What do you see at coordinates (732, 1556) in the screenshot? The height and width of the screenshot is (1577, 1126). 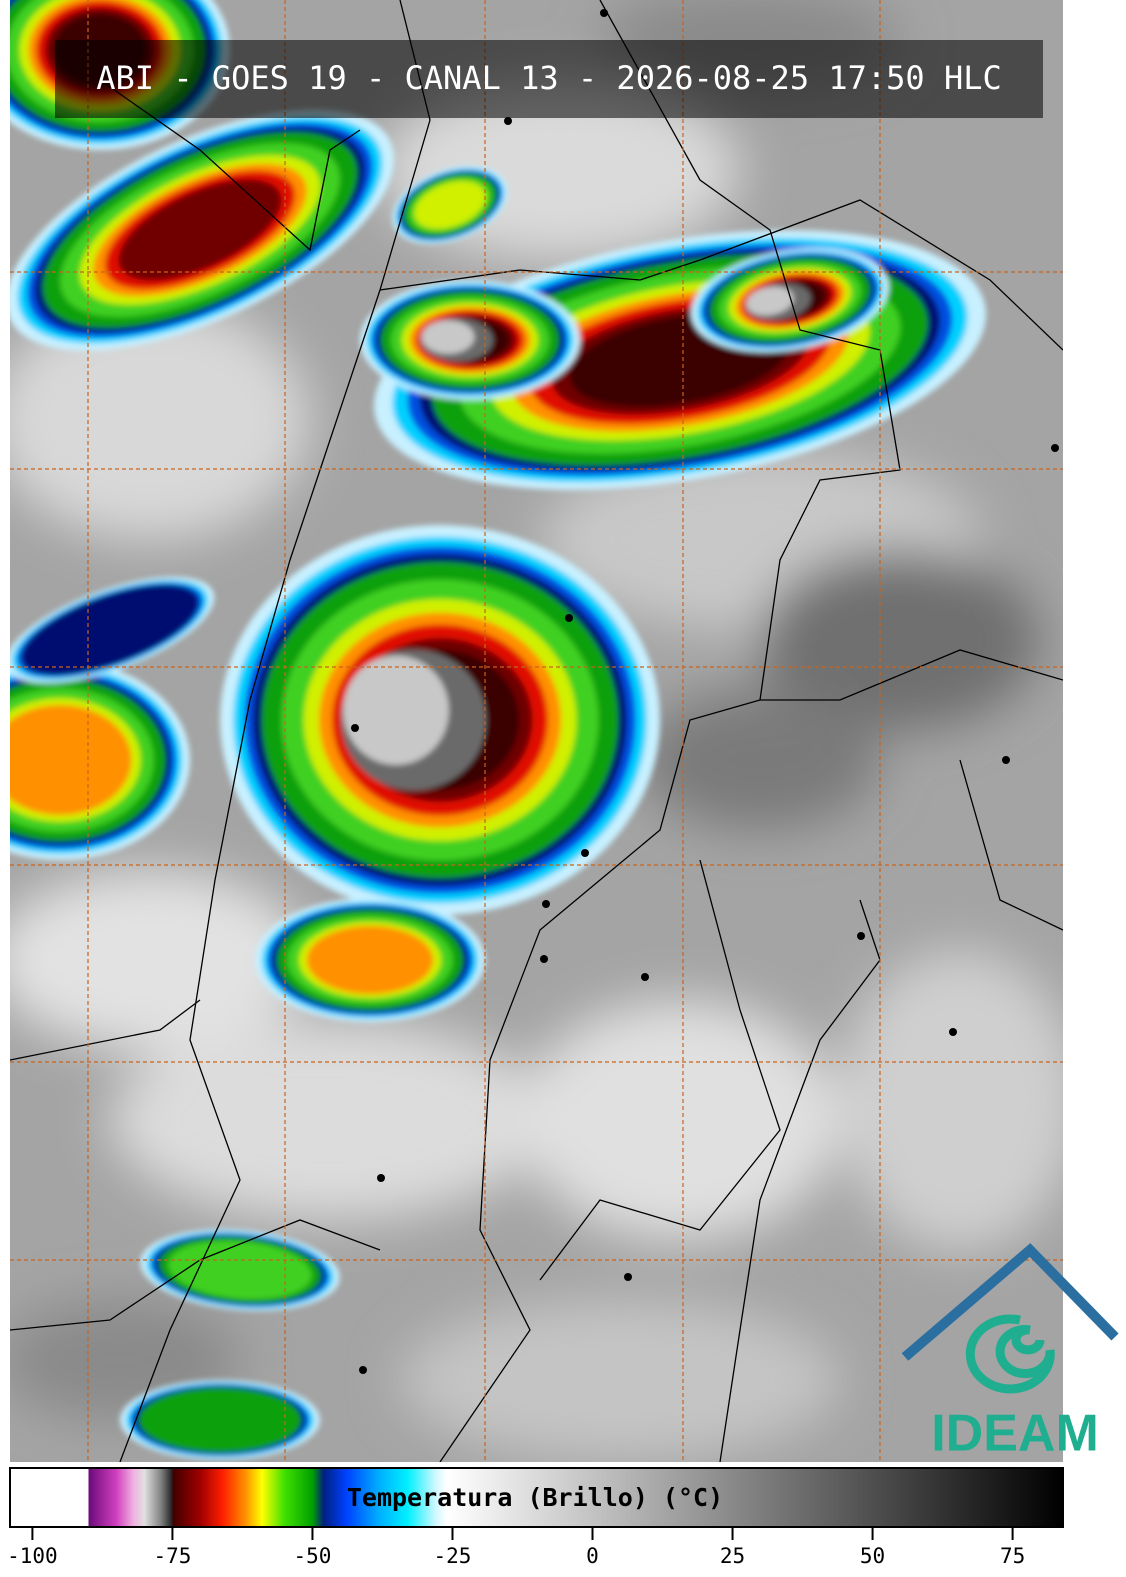 I see `colorbar-tick-label: 25` at bounding box center [732, 1556].